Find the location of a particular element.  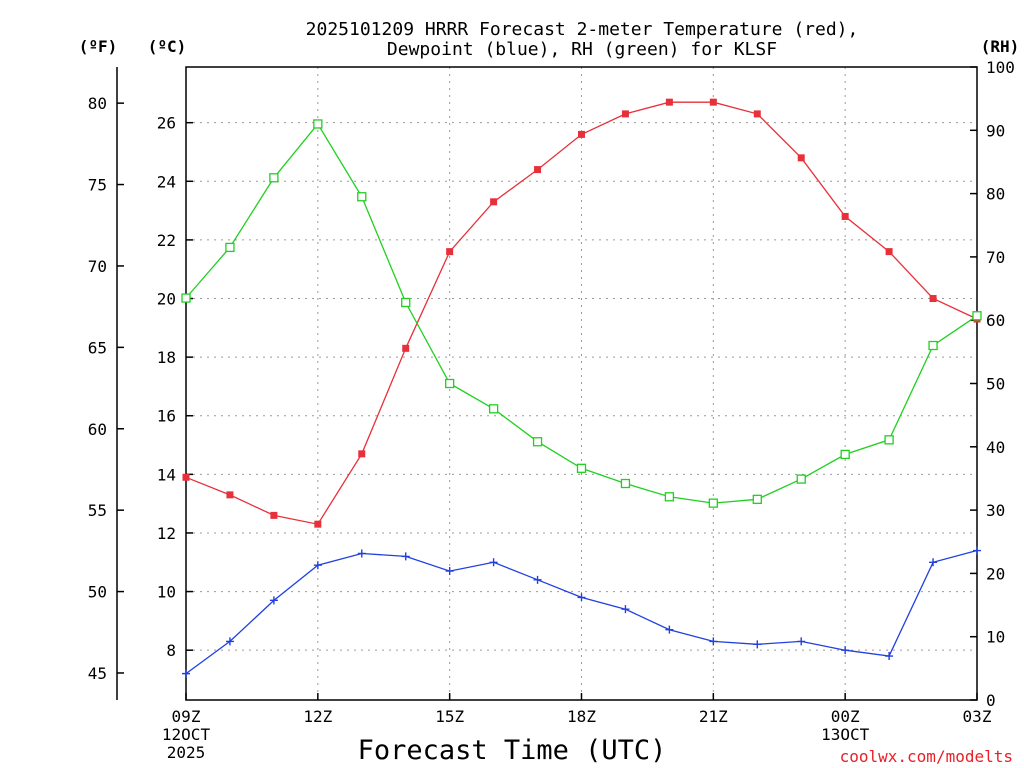

celsius-tick-label: 14 is located at coordinates (166, 474).